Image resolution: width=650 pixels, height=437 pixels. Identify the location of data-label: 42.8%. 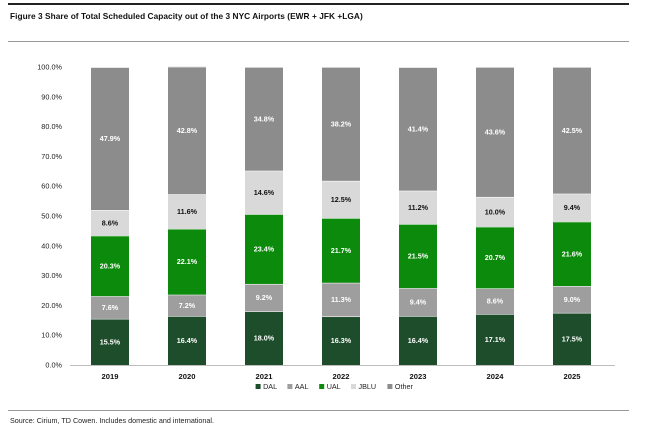
(187, 130).